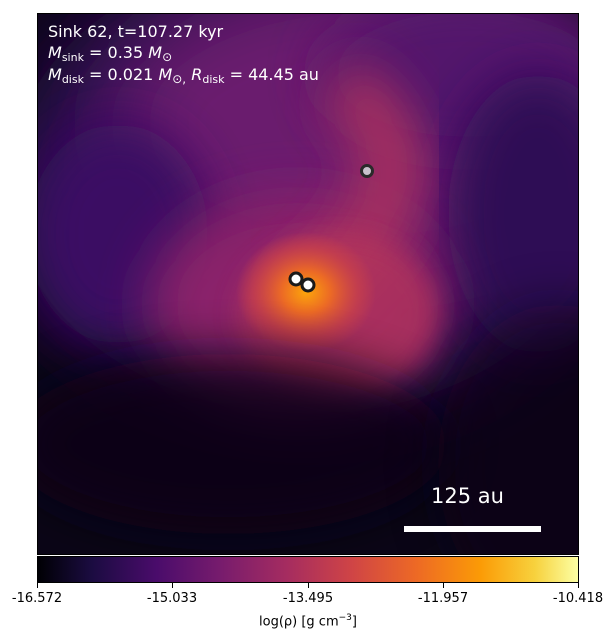 This screenshot has height=644, width=615. What do you see at coordinates (467, 496) in the screenshot?
I see `scale-bar-label: 125 au` at bounding box center [467, 496].